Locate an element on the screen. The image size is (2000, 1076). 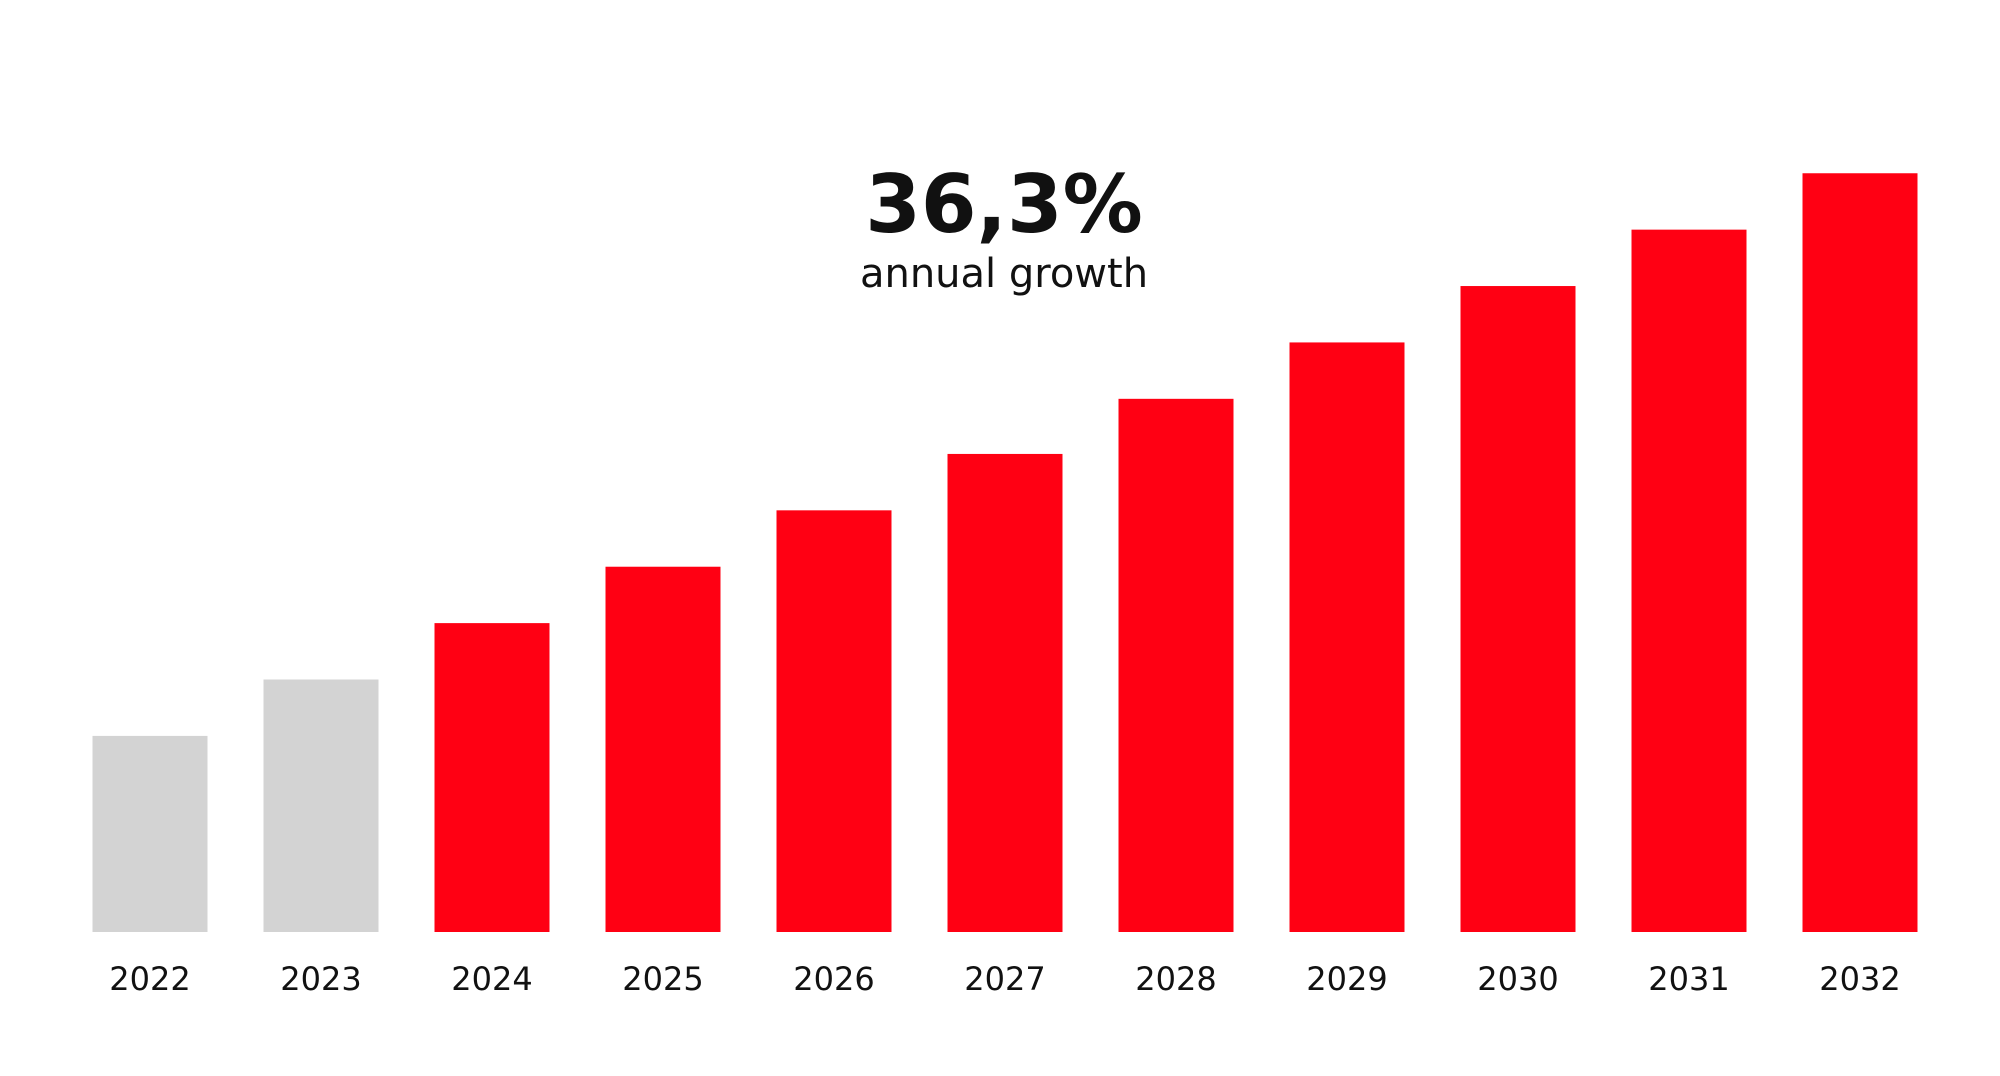
x-tick-label: 2028 is located at coordinates (1175, 979).